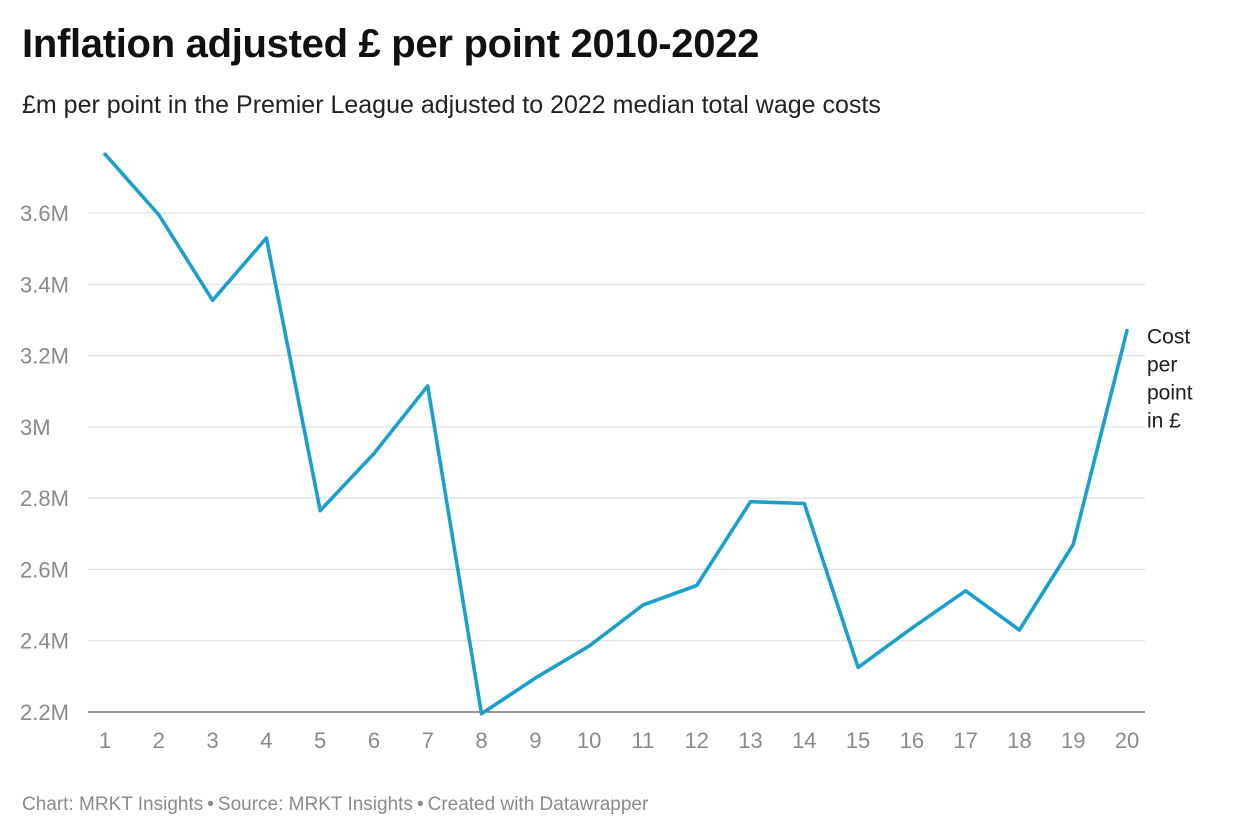  Describe the element at coordinates (1168, 337) in the screenshot. I see `series-label-line: Cost` at that location.